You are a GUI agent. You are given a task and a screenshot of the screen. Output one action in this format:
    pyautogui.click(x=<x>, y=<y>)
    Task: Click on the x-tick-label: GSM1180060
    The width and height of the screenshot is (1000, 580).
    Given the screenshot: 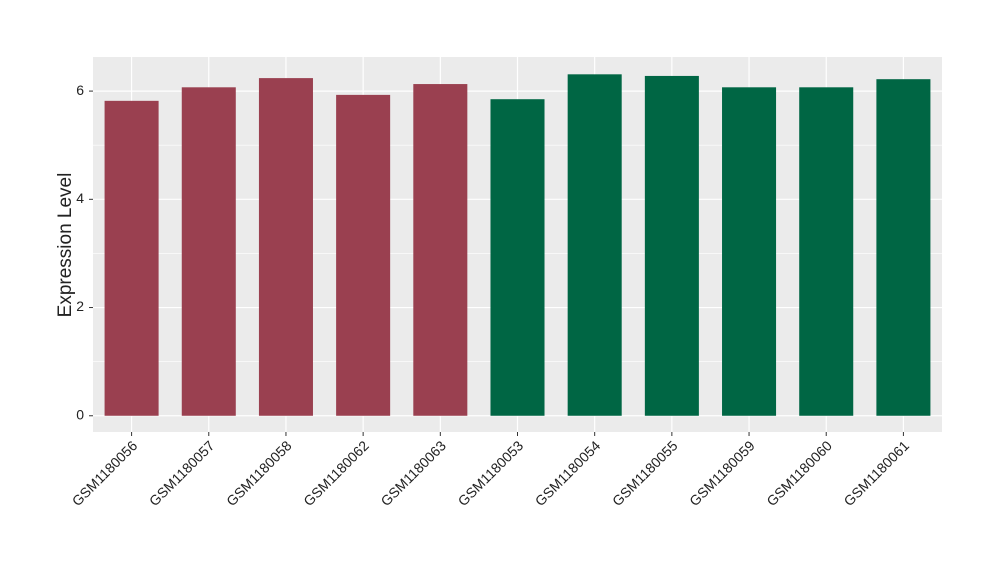 What is the action you would take?
    pyautogui.click(x=799, y=473)
    